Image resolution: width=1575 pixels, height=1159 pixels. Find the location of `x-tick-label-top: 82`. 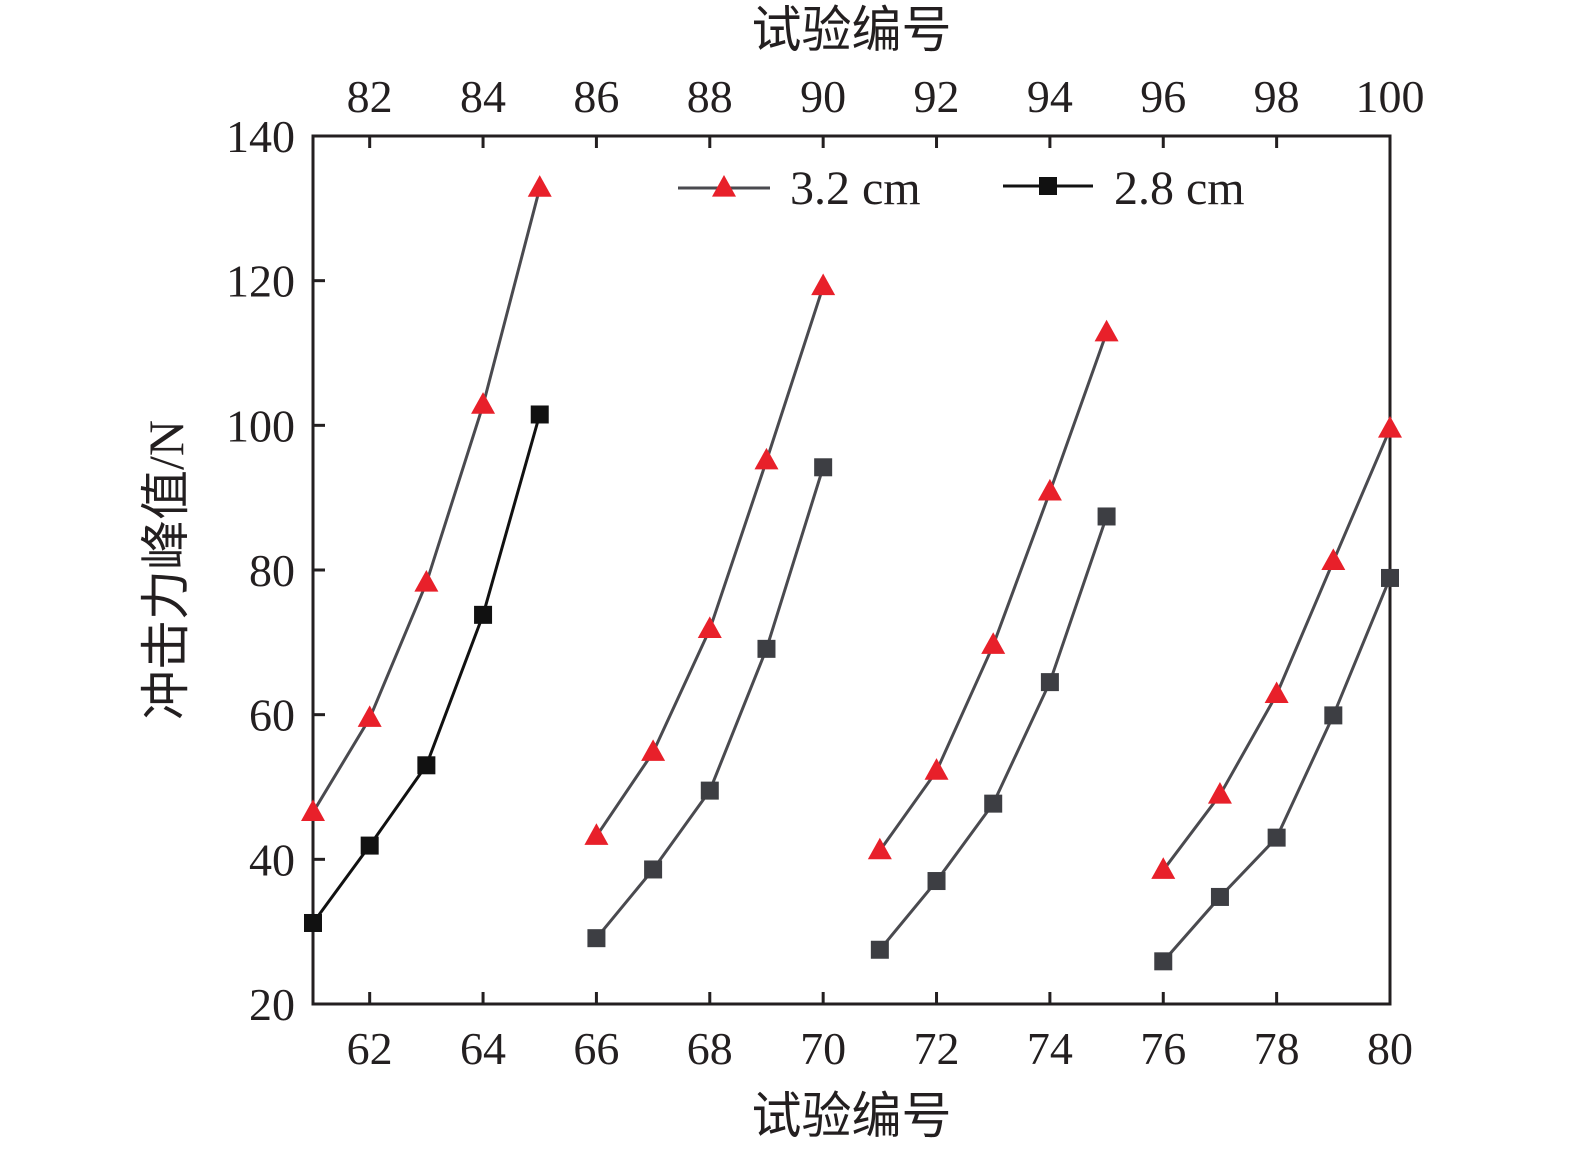

x-tick-label-top: 82 is located at coordinates (370, 96).